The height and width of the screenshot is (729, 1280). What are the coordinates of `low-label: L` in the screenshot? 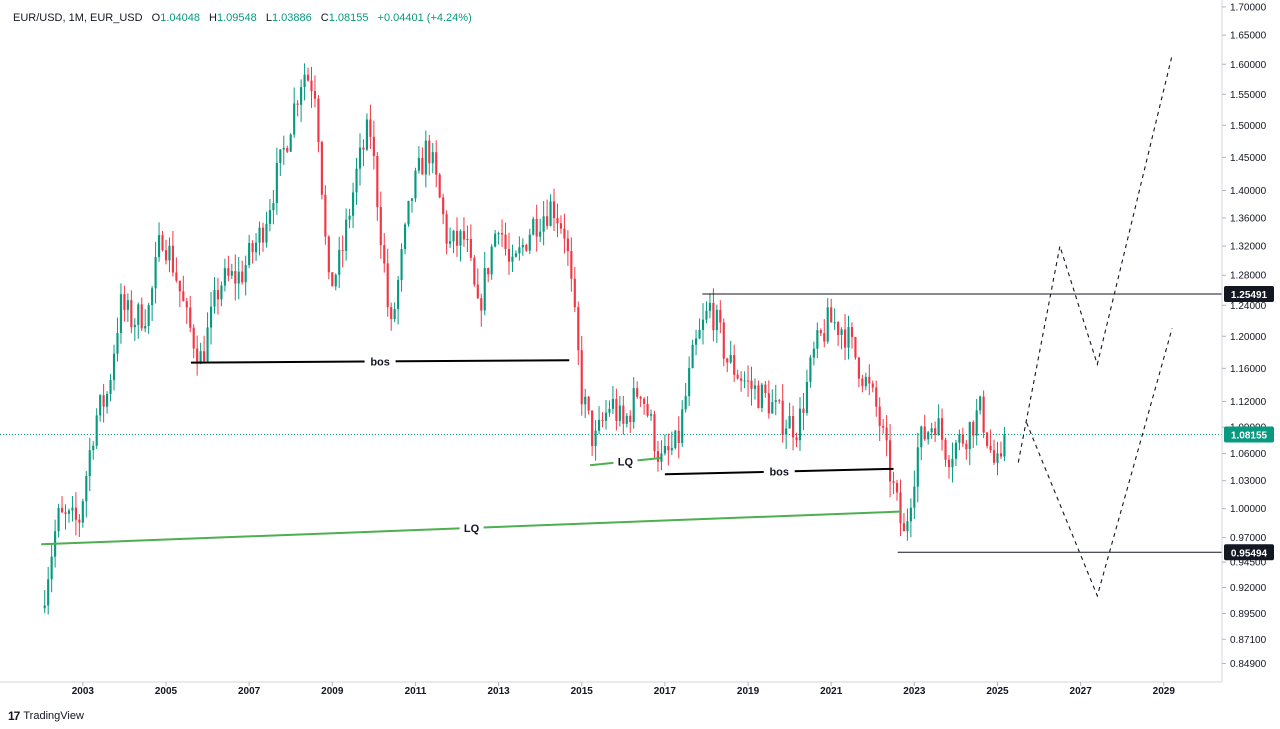 It's located at (268, 18).